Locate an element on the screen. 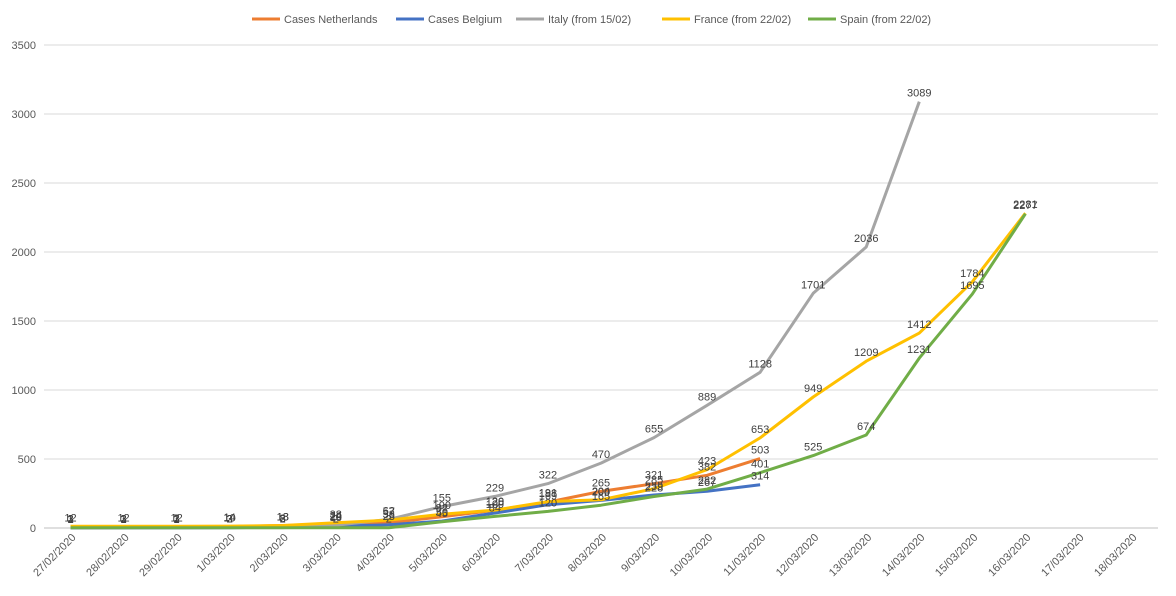  data-label: 38 is located at coordinates (389, 515).